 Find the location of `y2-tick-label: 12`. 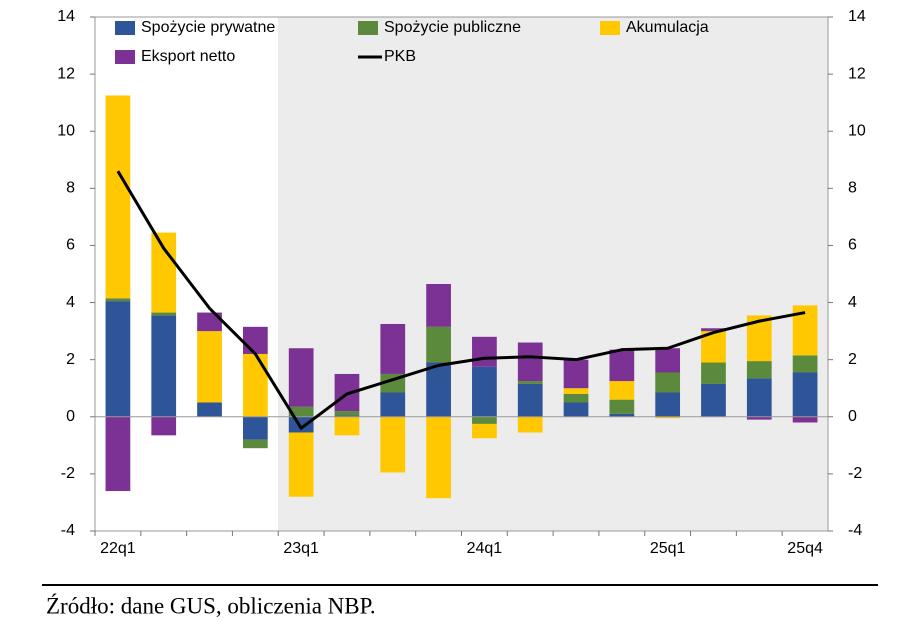

y2-tick-label: 12 is located at coordinates (857, 73).